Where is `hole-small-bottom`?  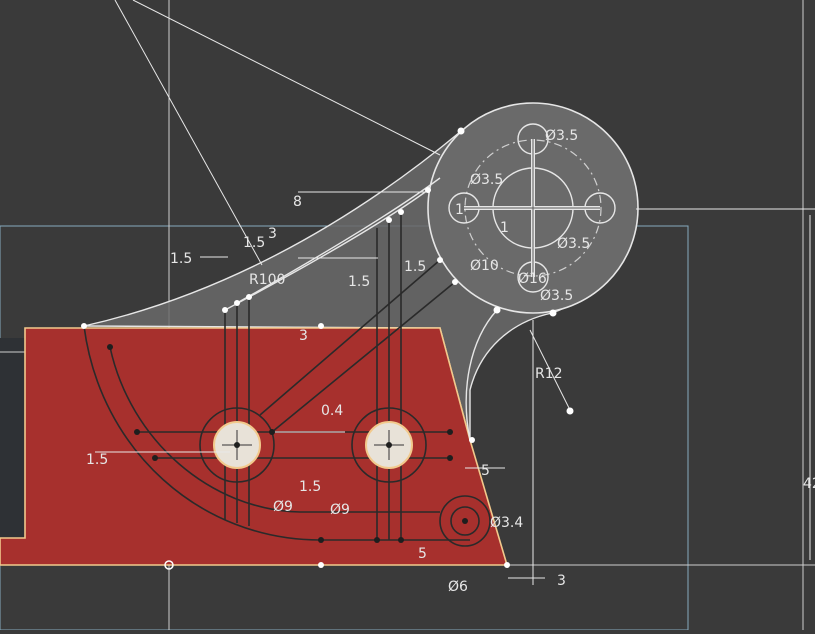
hole-small-bottom is located at coordinates (465, 521).